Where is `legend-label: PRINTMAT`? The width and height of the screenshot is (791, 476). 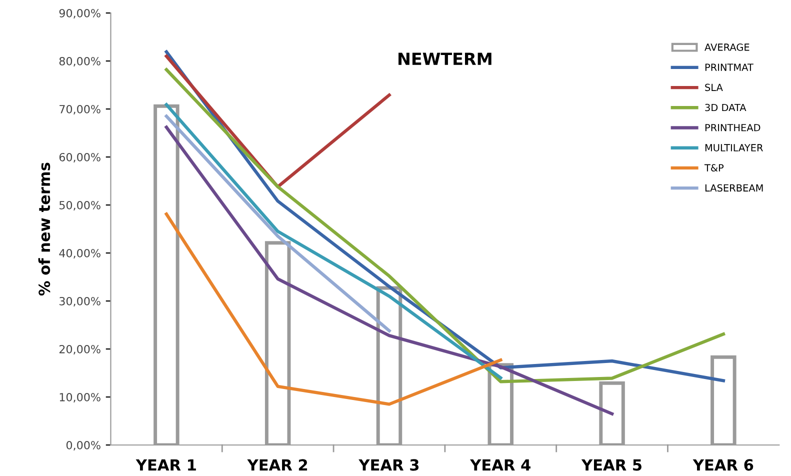 legend-label: PRINTMAT is located at coordinates (729, 67).